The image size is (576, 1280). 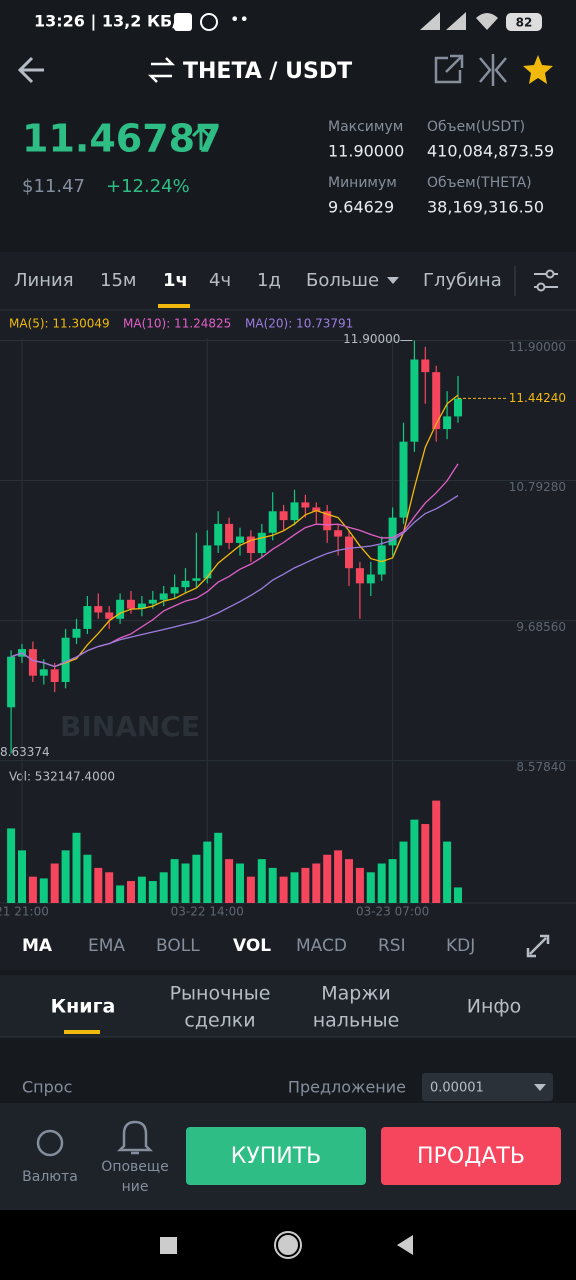 I want to click on favorite-star, so click(x=538, y=69).